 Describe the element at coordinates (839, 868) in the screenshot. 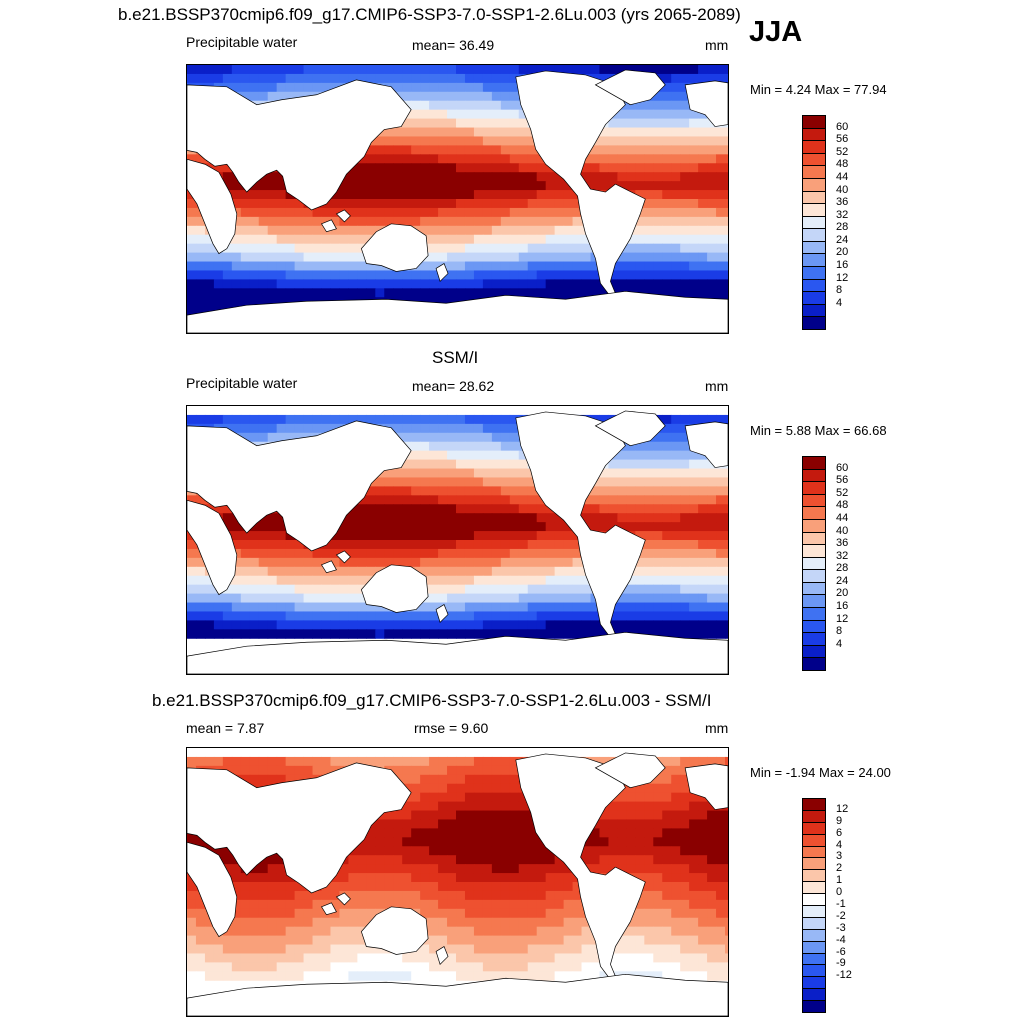

I see `colorbar-tick-label: 2` at that location.